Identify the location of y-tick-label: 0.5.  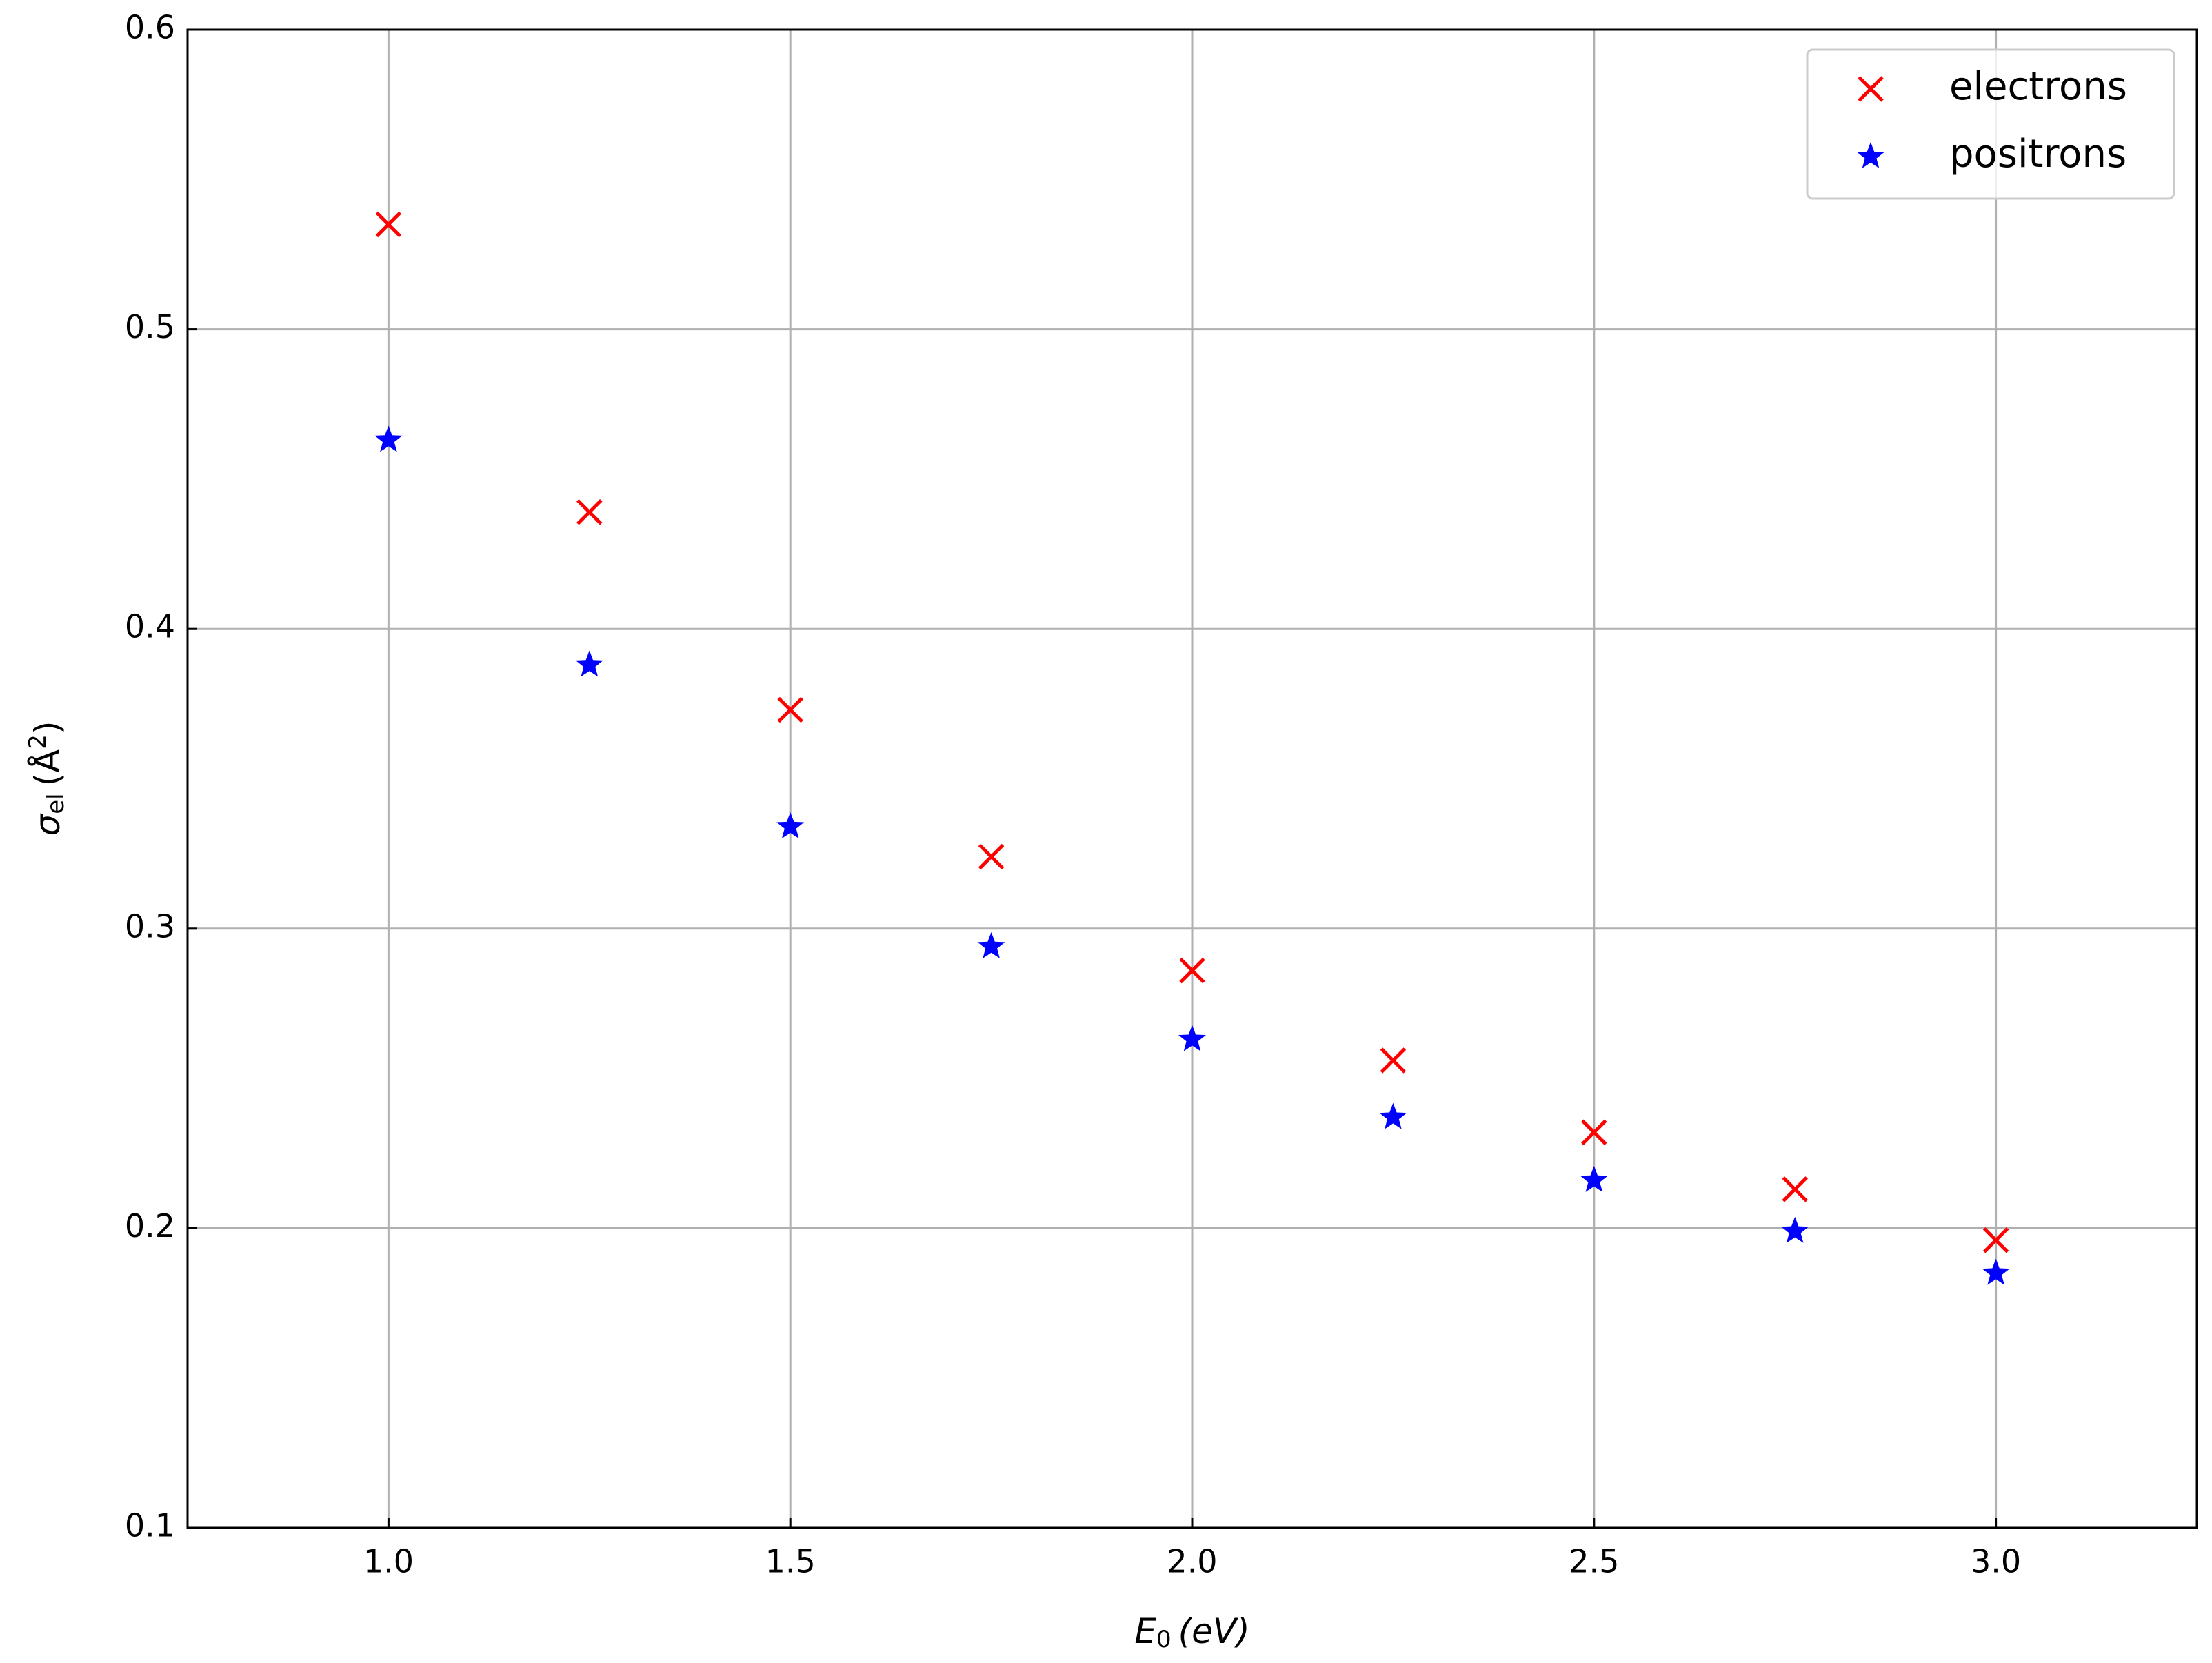
(150, 326).